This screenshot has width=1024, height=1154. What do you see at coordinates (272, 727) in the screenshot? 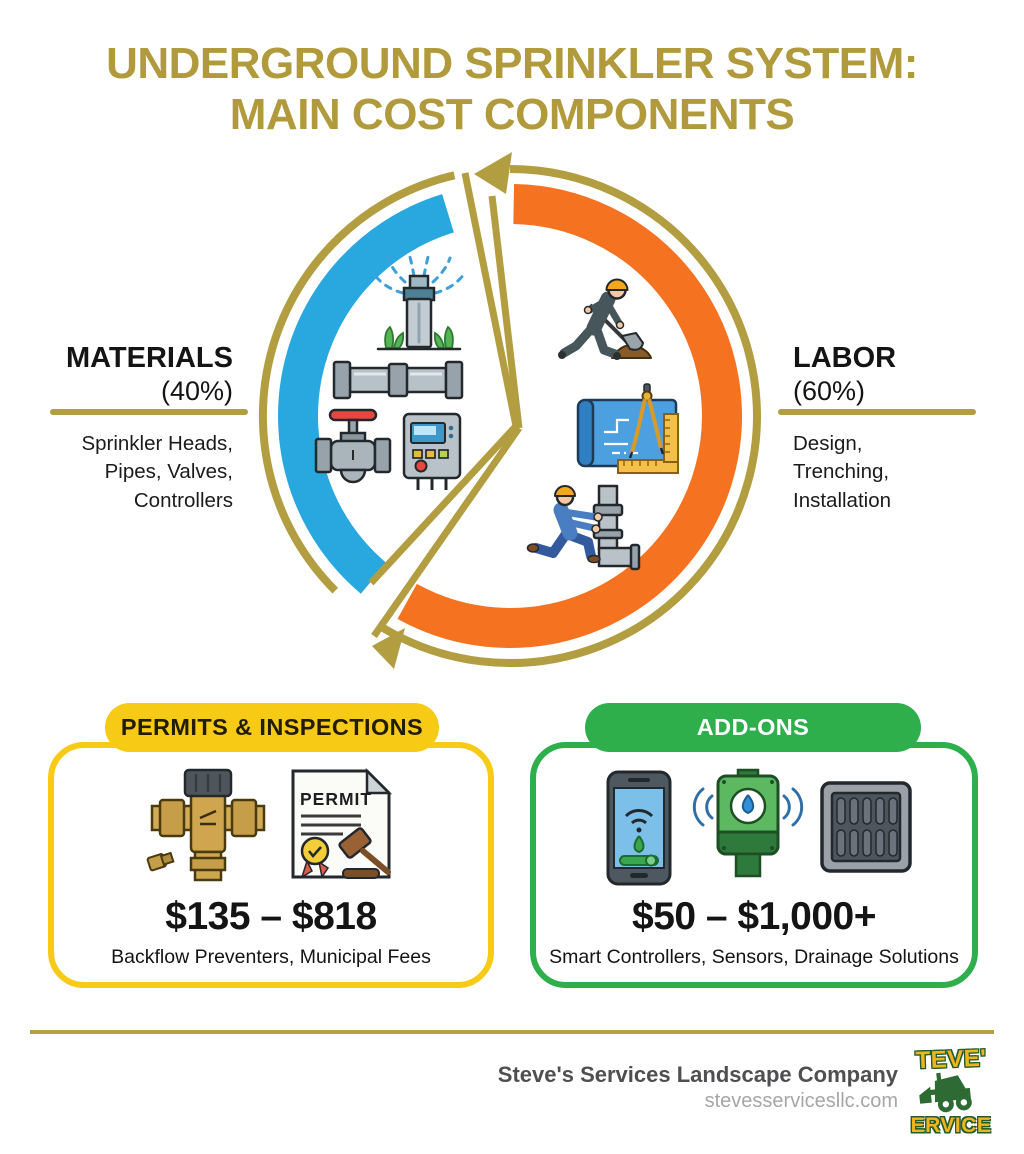
I see `permits-header: PERMITS & INSPECTIONS` at bounding box center [272, 727].